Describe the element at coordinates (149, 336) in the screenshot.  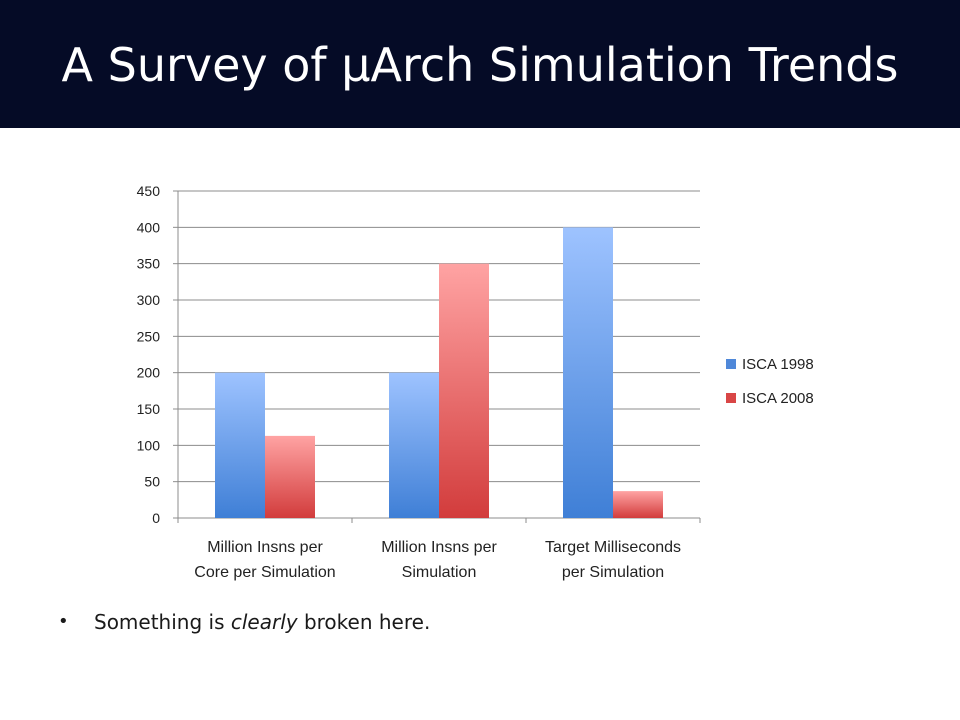
I see `y-tick-label: 250` at that location.